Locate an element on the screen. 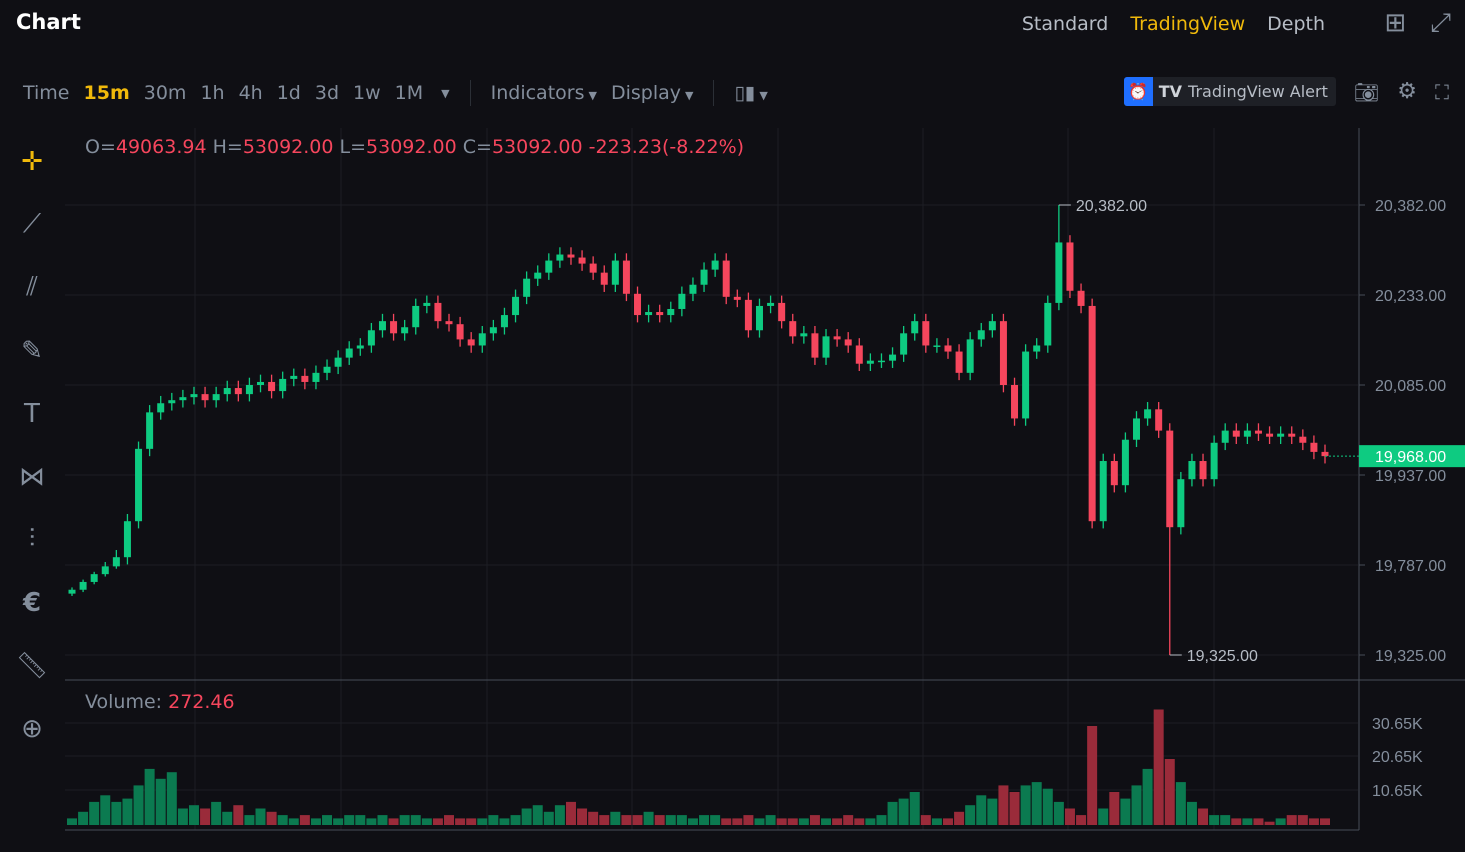  candle-type-button: ▯▮ ▼ is located at coordinates (750, 93).